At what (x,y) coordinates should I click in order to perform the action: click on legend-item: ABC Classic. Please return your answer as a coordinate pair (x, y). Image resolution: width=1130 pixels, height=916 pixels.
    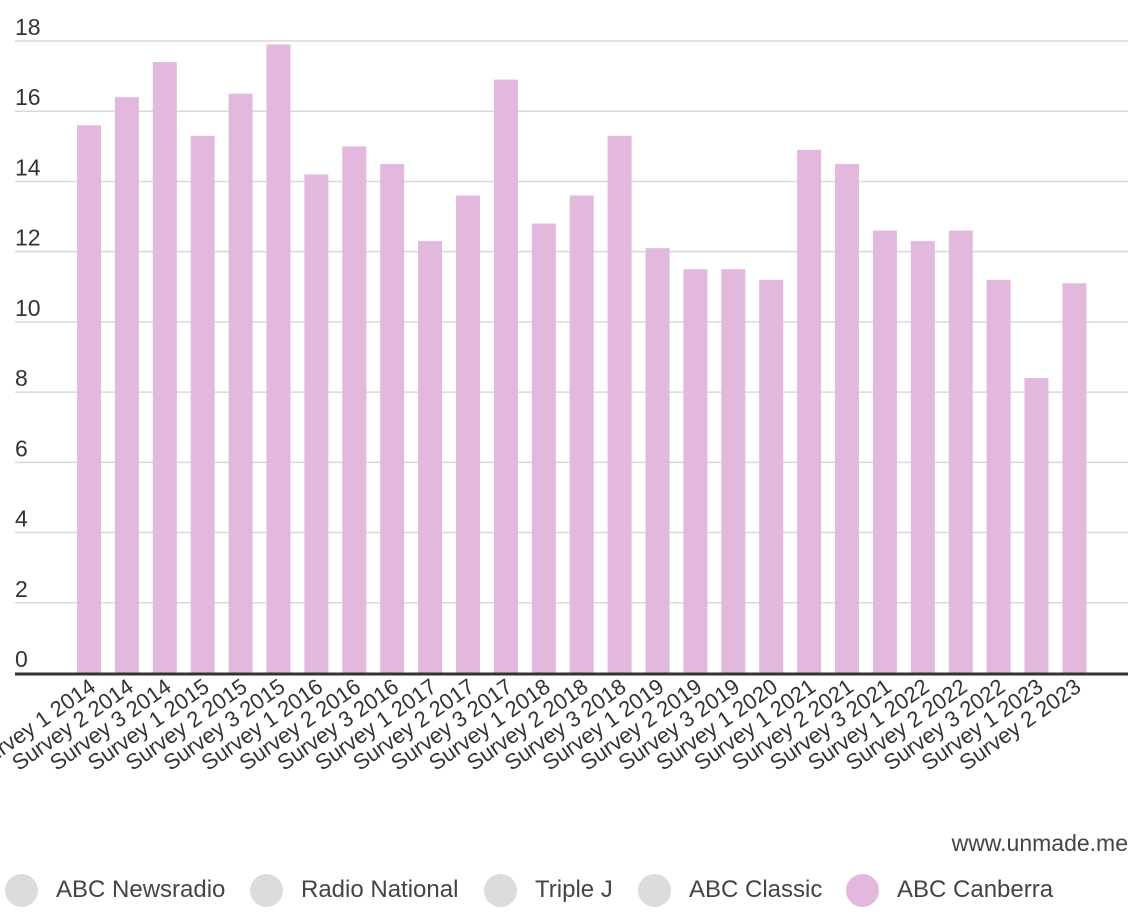
    Looking at the image, I should click on (730, 890).